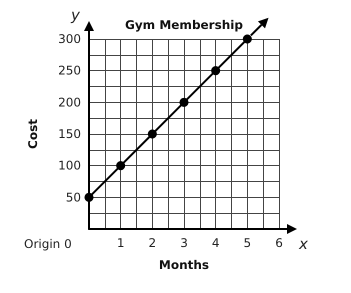  I want to click on x-tick-label: 1, so click(120, 243).